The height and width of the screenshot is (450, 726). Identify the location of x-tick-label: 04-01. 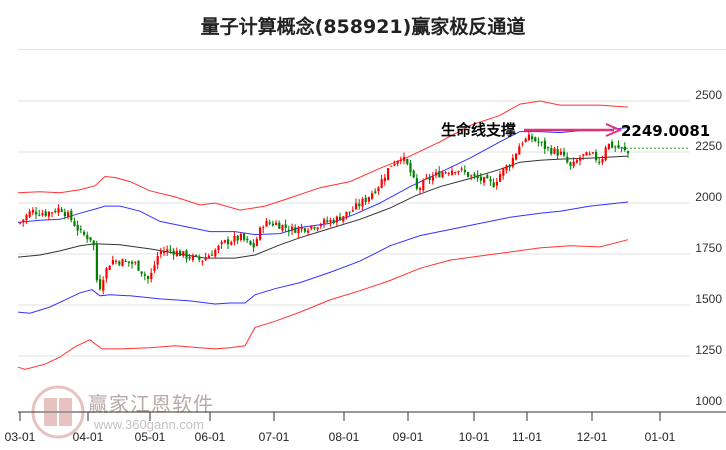
(88, 437).